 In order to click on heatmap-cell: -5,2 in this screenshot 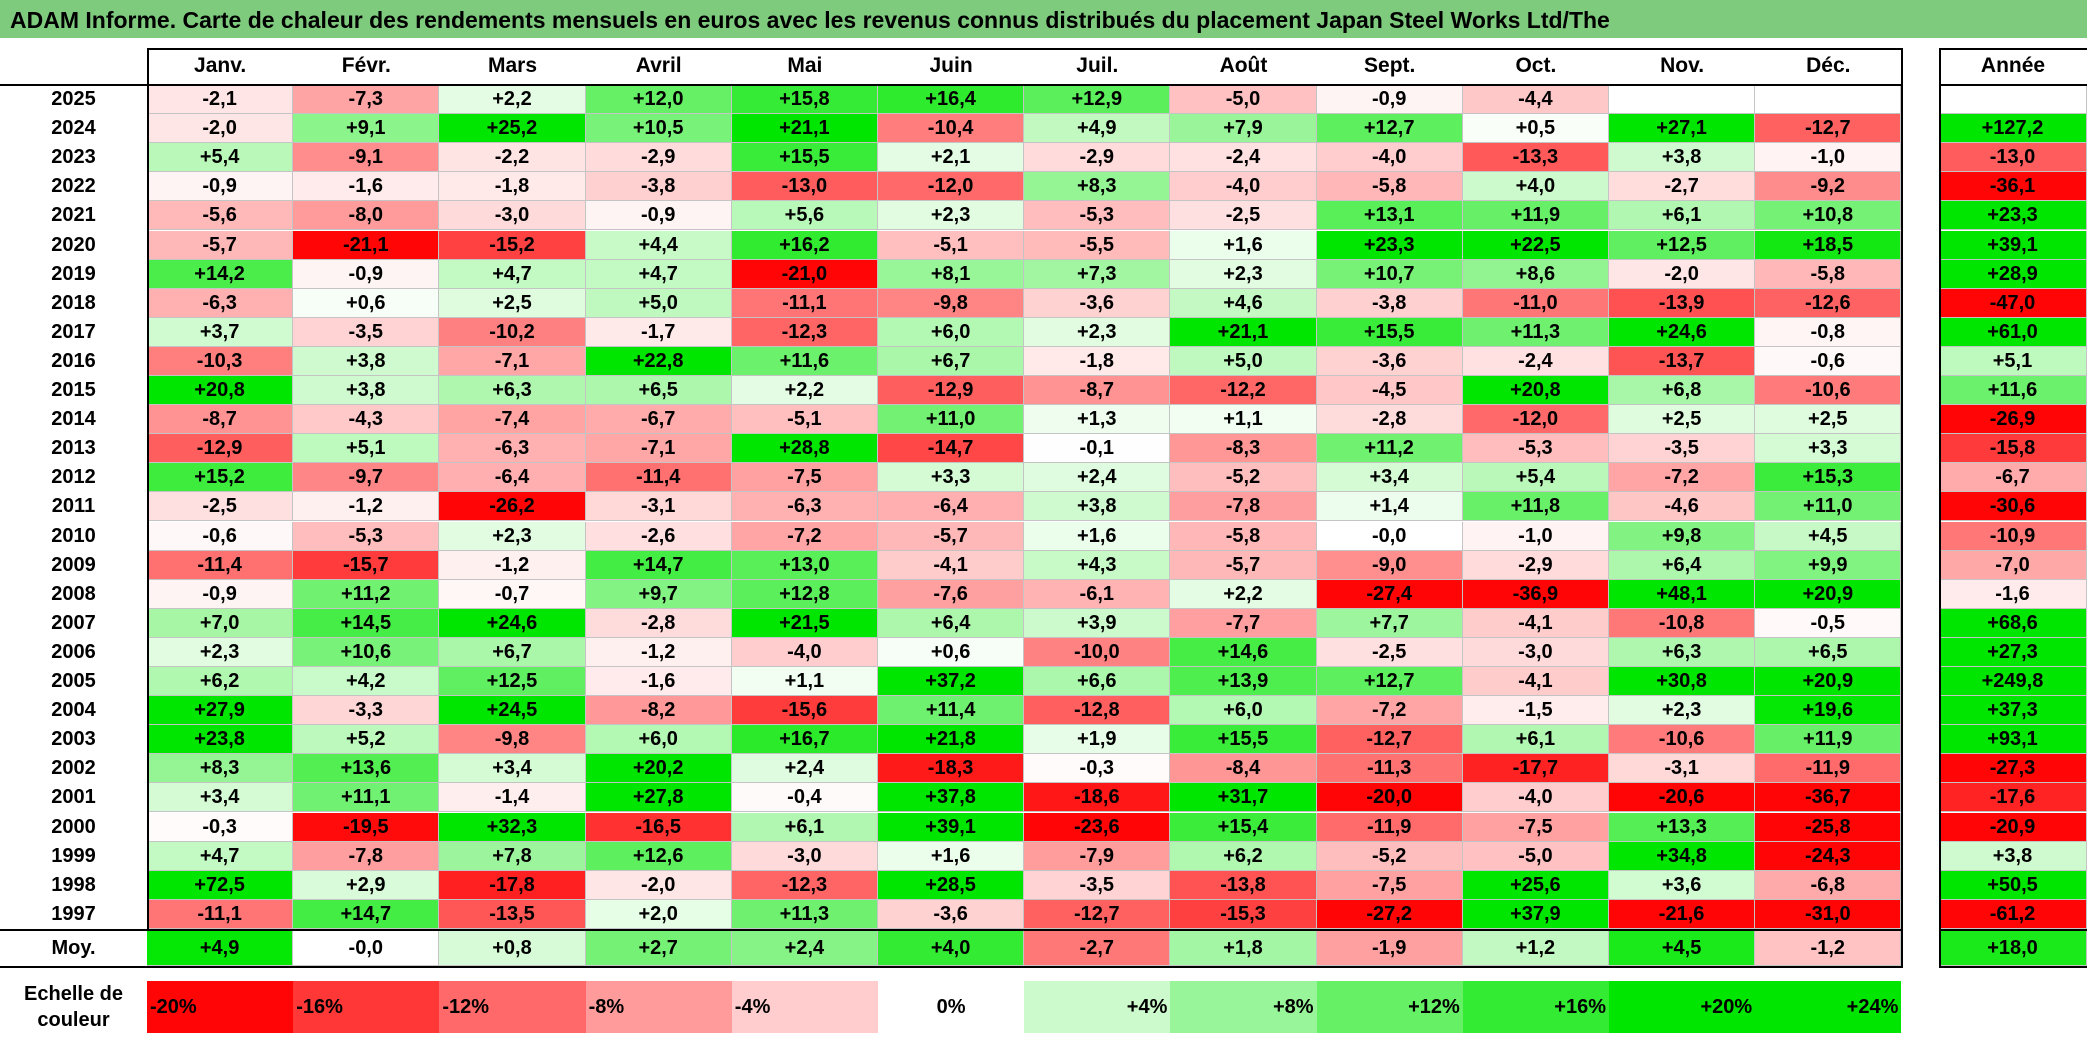, I will do `click(1243, 478)`.